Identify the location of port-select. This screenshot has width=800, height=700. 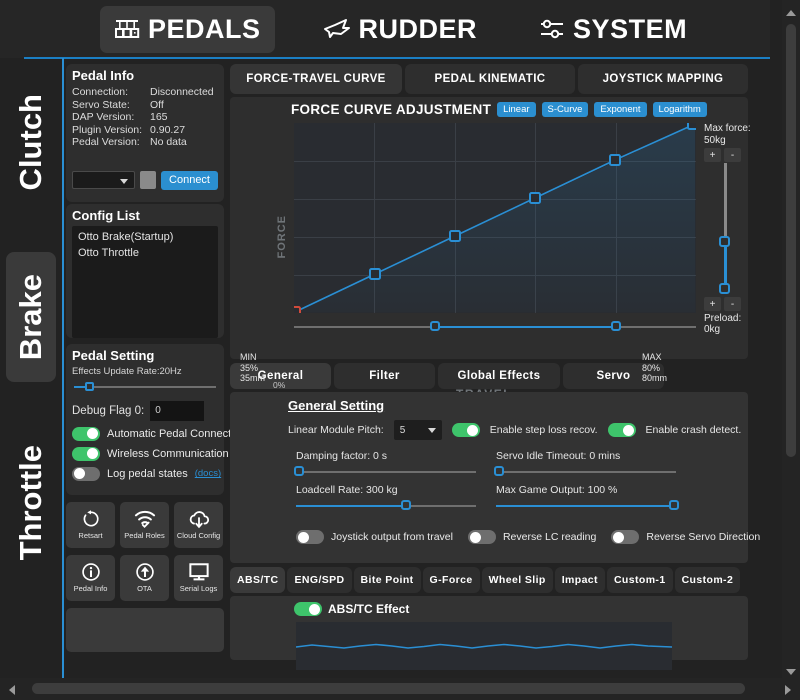
(103, 180).